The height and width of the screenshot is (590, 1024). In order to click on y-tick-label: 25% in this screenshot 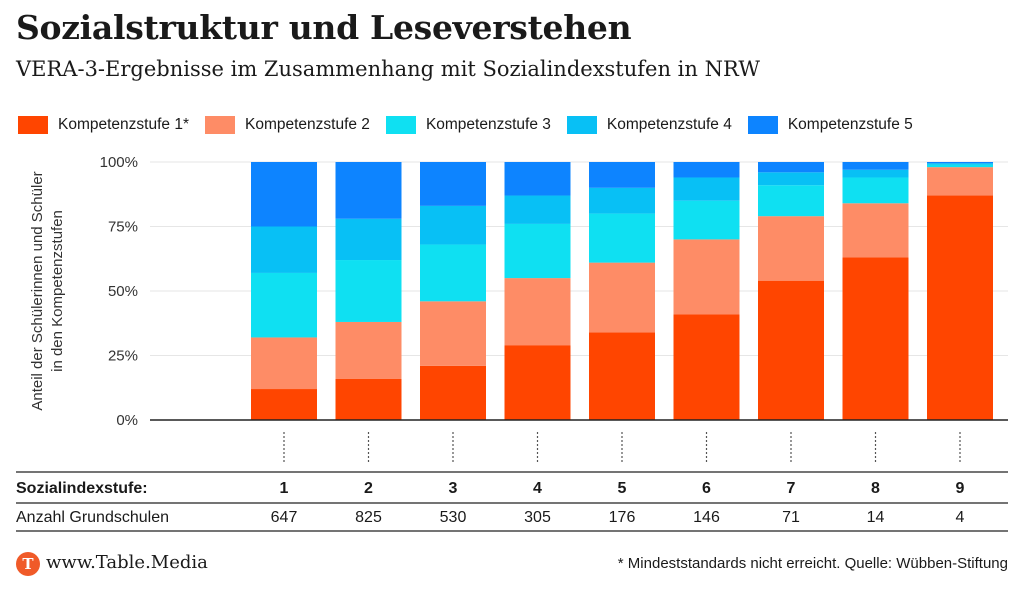, I will do `click(123, 356)`.